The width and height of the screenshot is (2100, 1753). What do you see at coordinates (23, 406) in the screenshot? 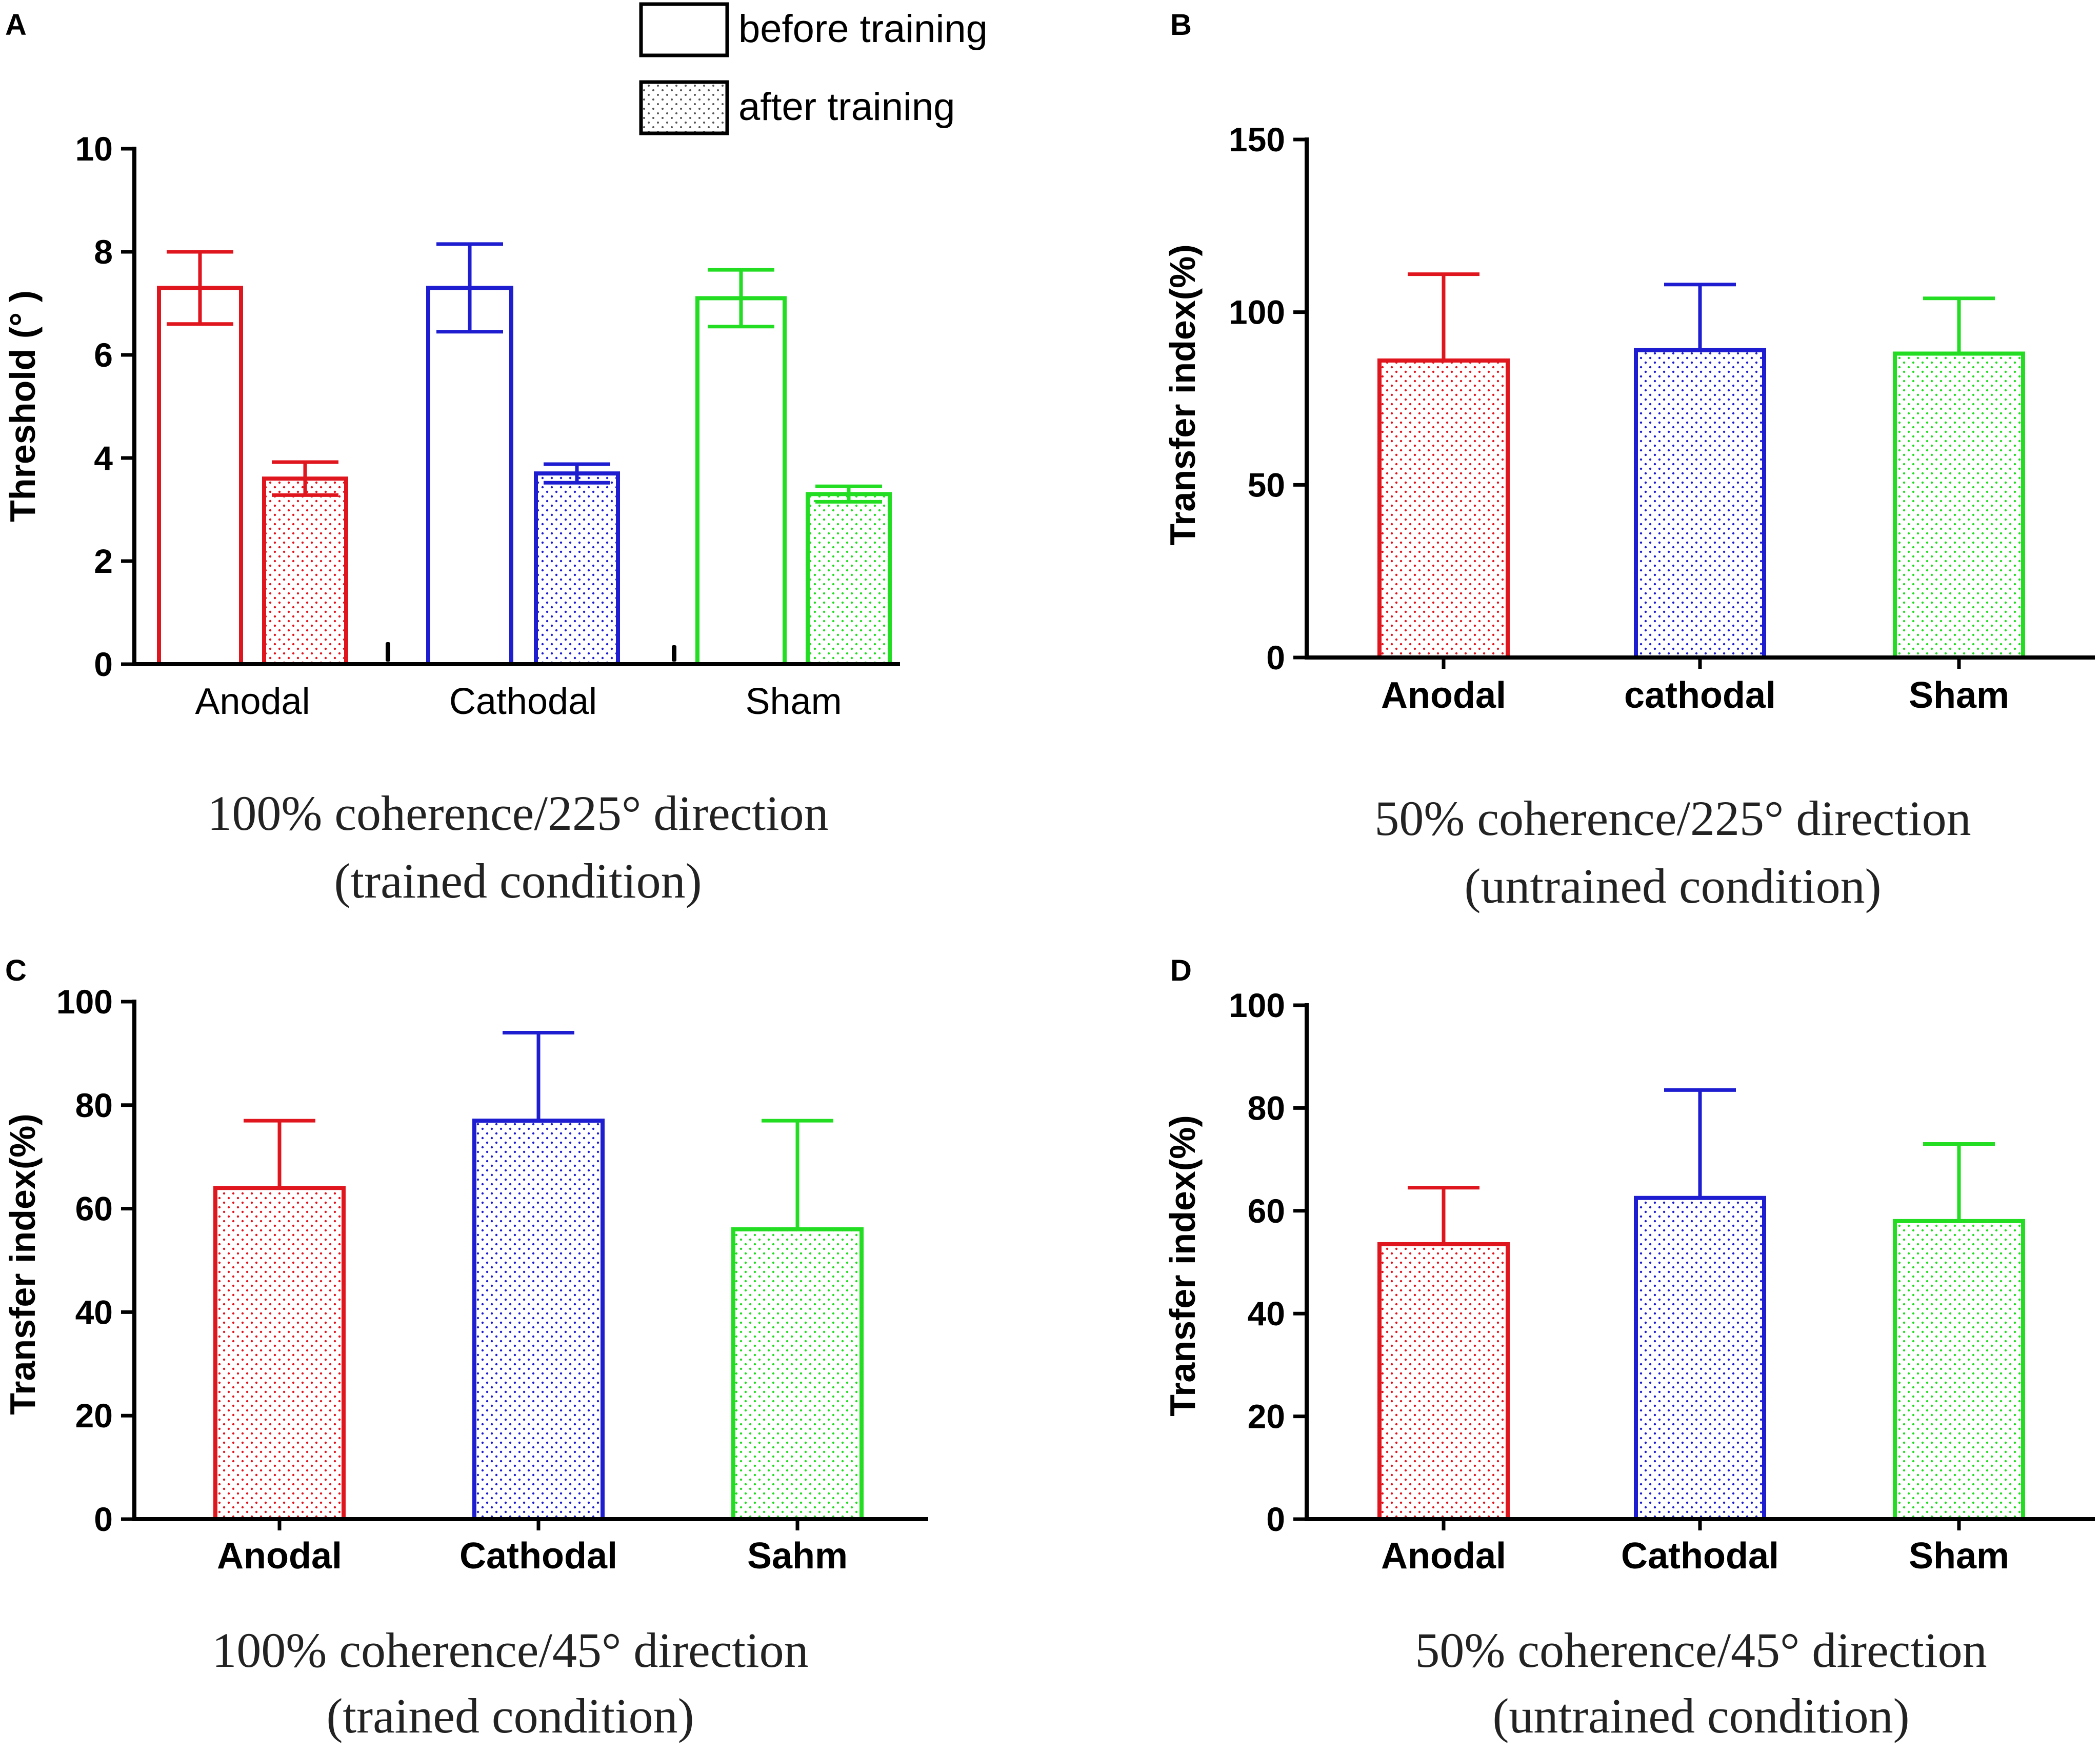
I see `y-axis-label: Threshold (° )` at bounding box center [23, 406].